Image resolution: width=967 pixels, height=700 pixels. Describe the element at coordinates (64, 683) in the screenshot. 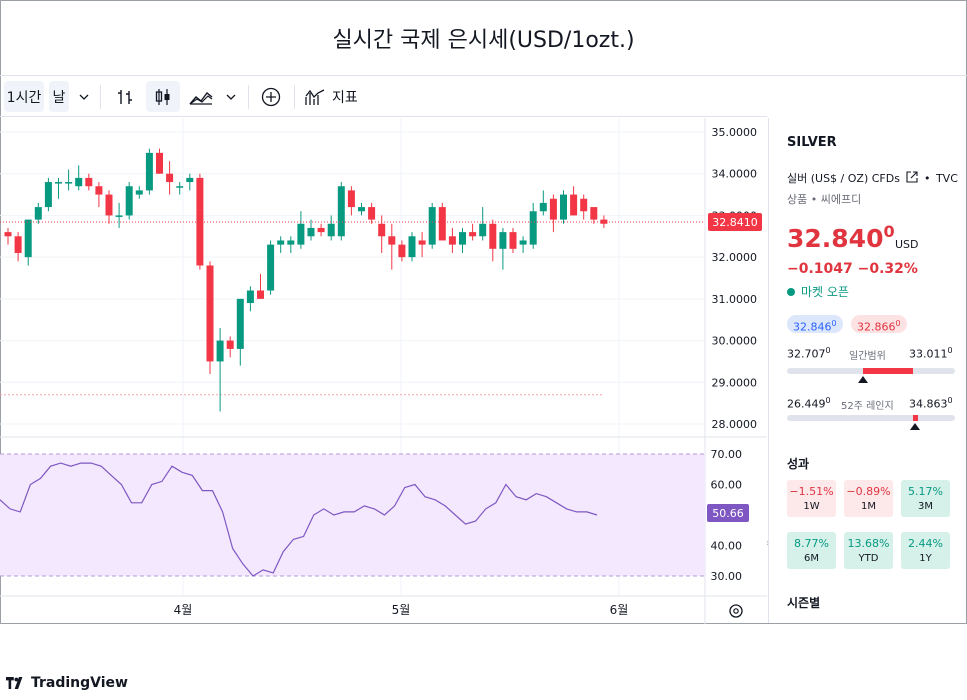

I see `tradingview-logo: TradingView` at that location.